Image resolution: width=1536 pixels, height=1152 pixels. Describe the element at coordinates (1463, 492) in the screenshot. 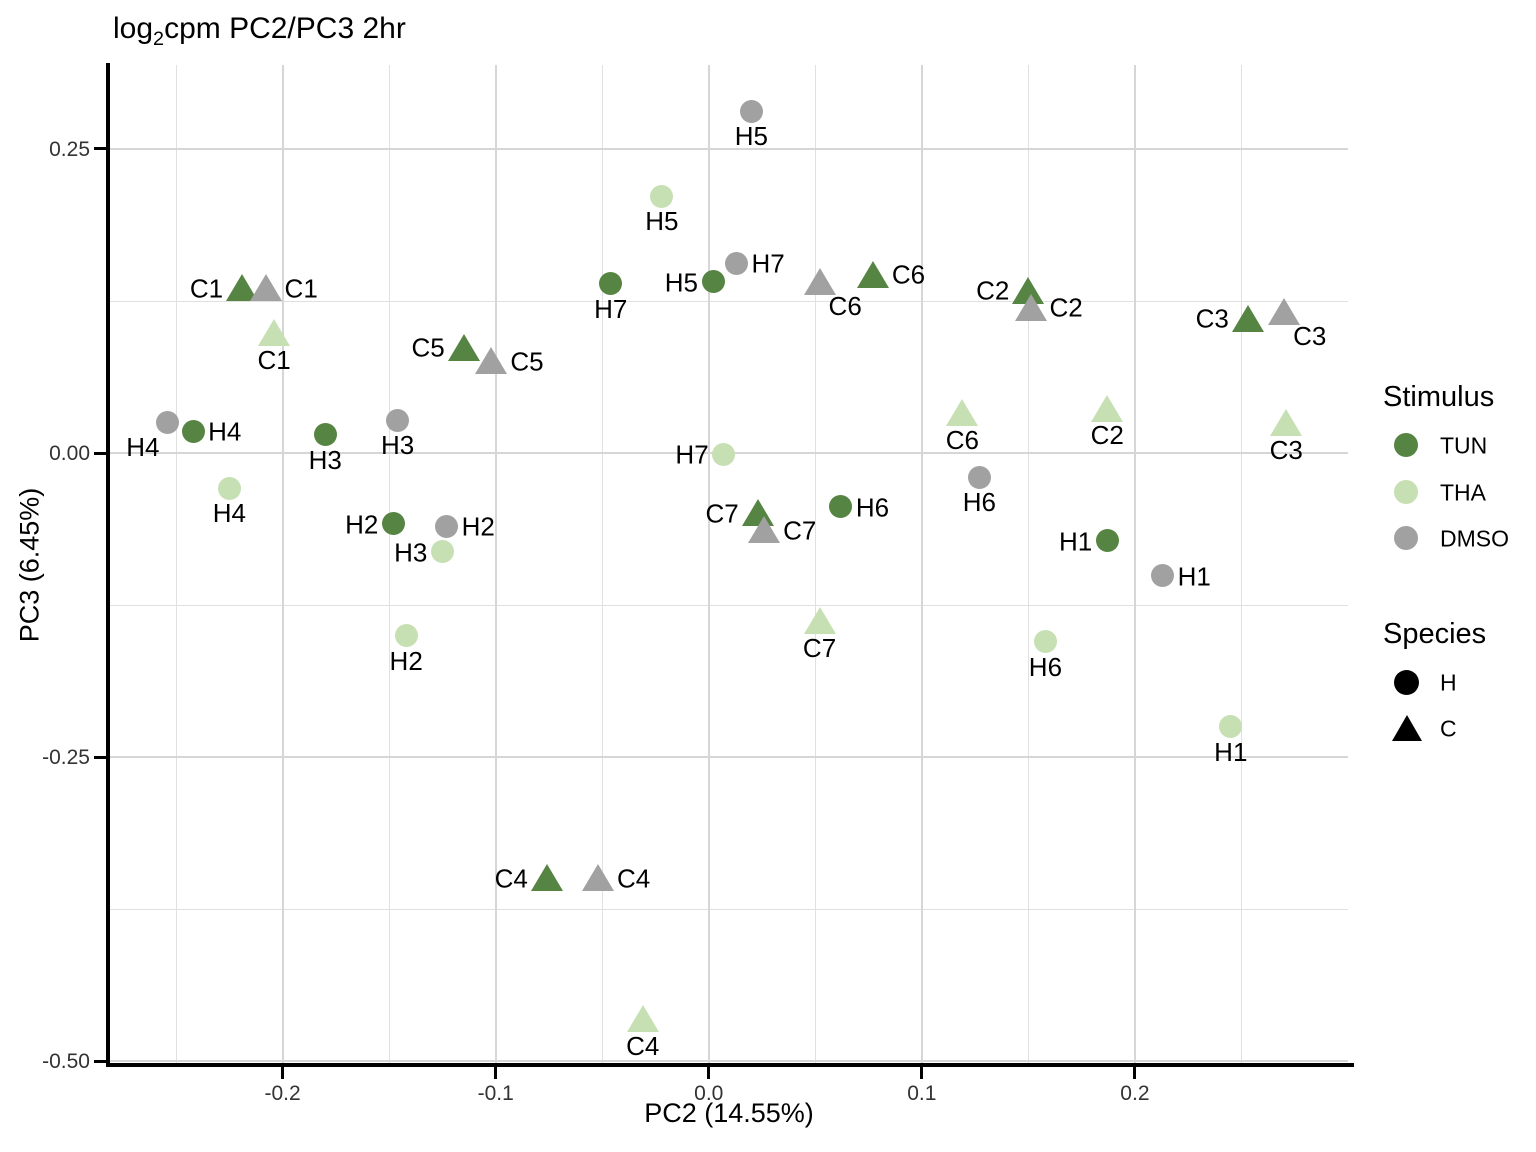

I see `legend-label-tha: THA` at that location.